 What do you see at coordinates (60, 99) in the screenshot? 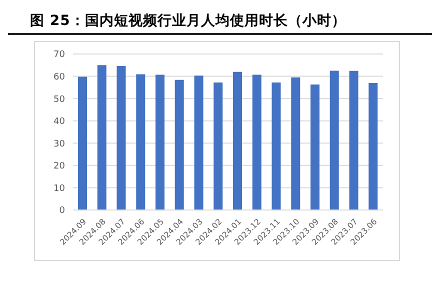
I see `y-tick-label: 50` at bounding box center [60, 99].